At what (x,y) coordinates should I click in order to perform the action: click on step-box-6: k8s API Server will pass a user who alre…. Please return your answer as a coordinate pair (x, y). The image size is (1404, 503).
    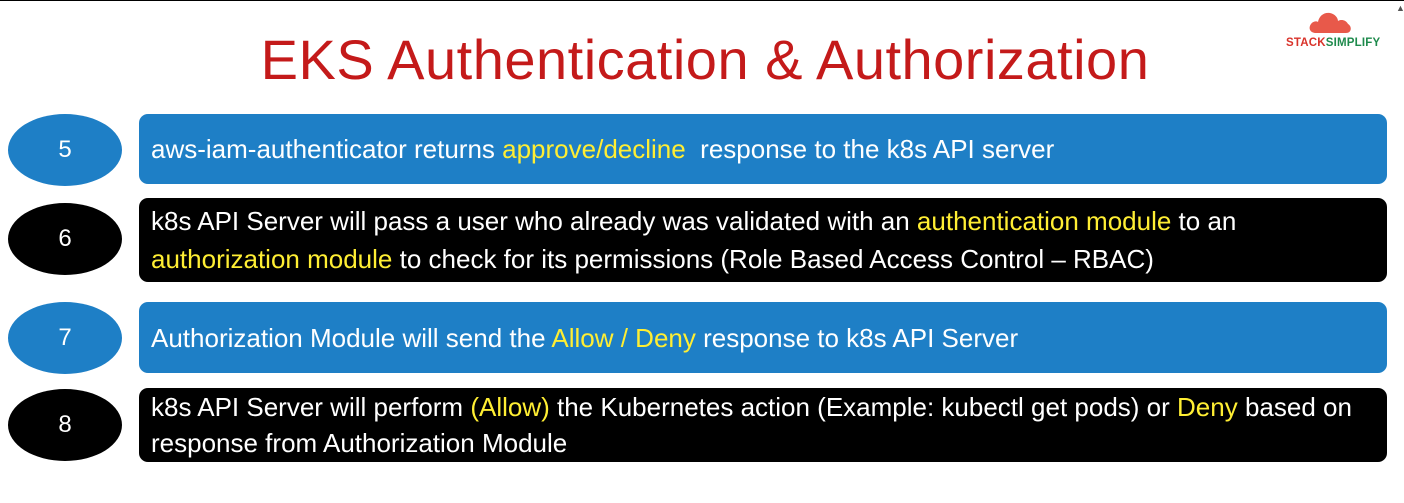
    Looking at the image, I should click on (763, 240).